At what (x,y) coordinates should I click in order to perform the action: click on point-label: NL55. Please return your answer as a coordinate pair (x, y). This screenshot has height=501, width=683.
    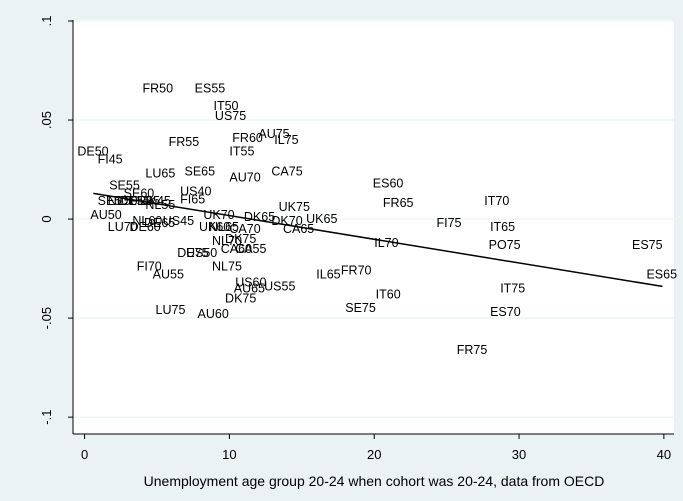
    Looking at the image, I should click on (160, 205).